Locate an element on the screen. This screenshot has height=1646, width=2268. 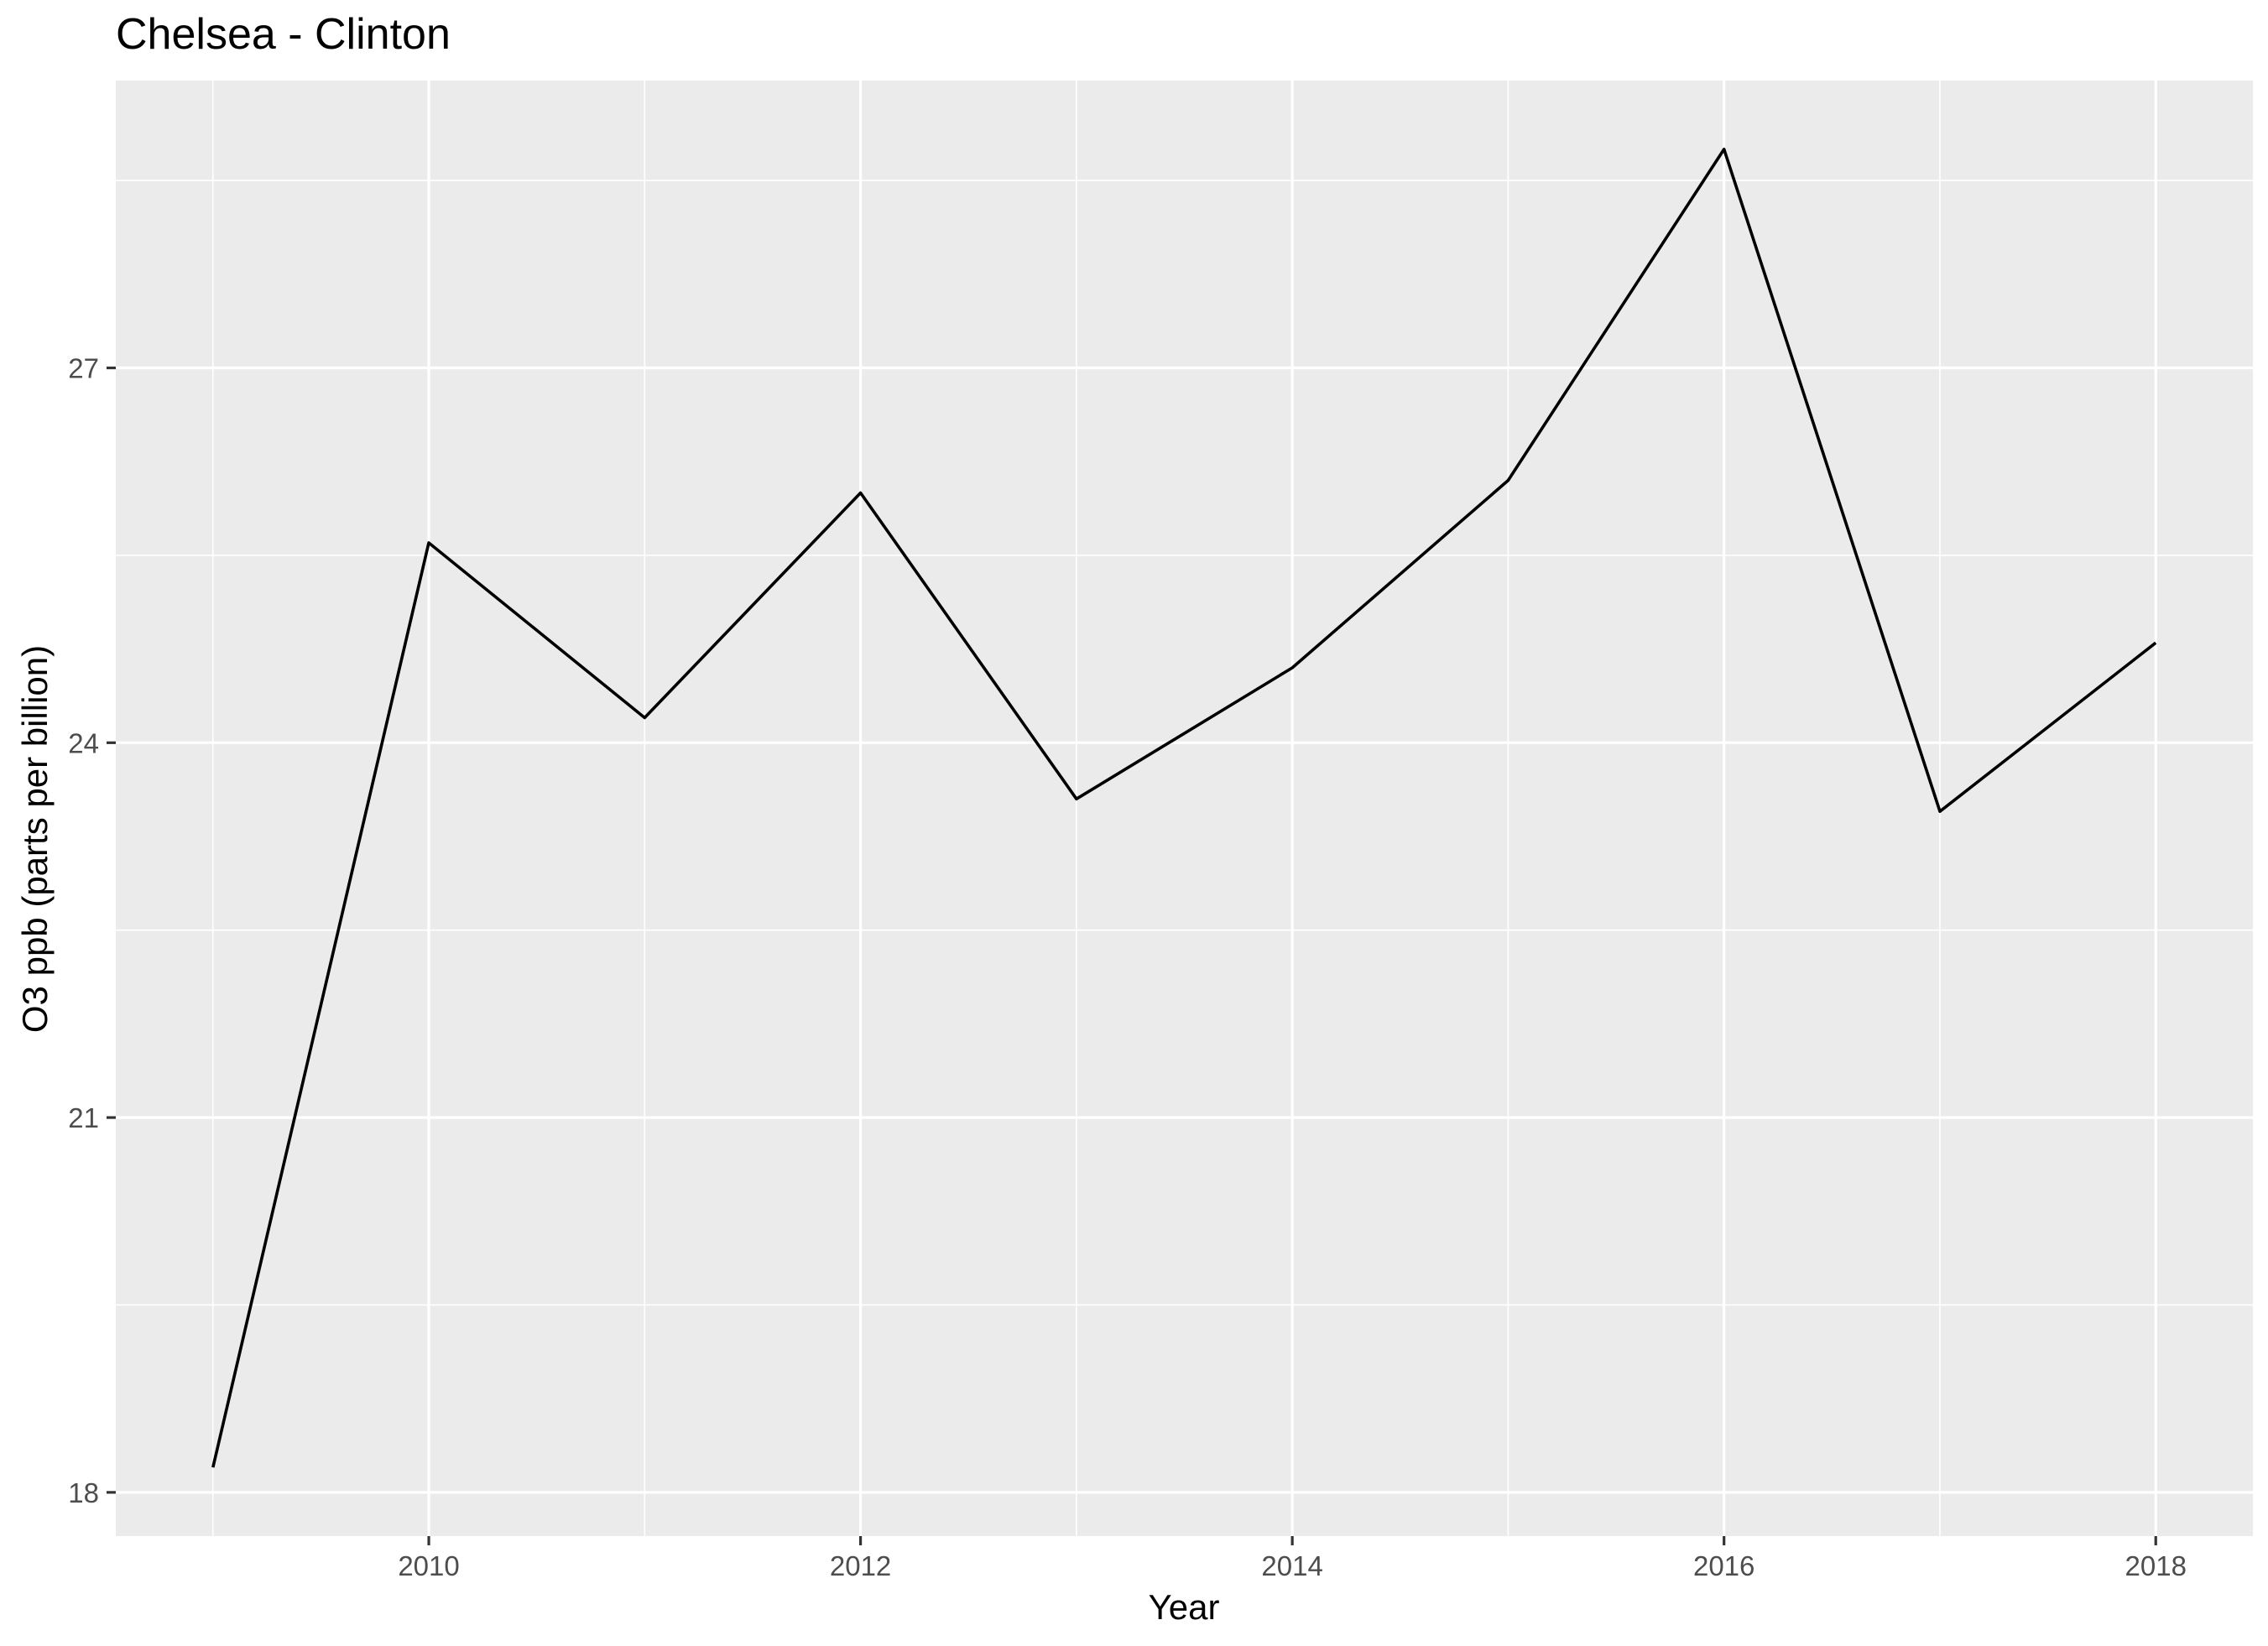
y-axis: 18 21 24 27 is located at coordinates (92, 931).